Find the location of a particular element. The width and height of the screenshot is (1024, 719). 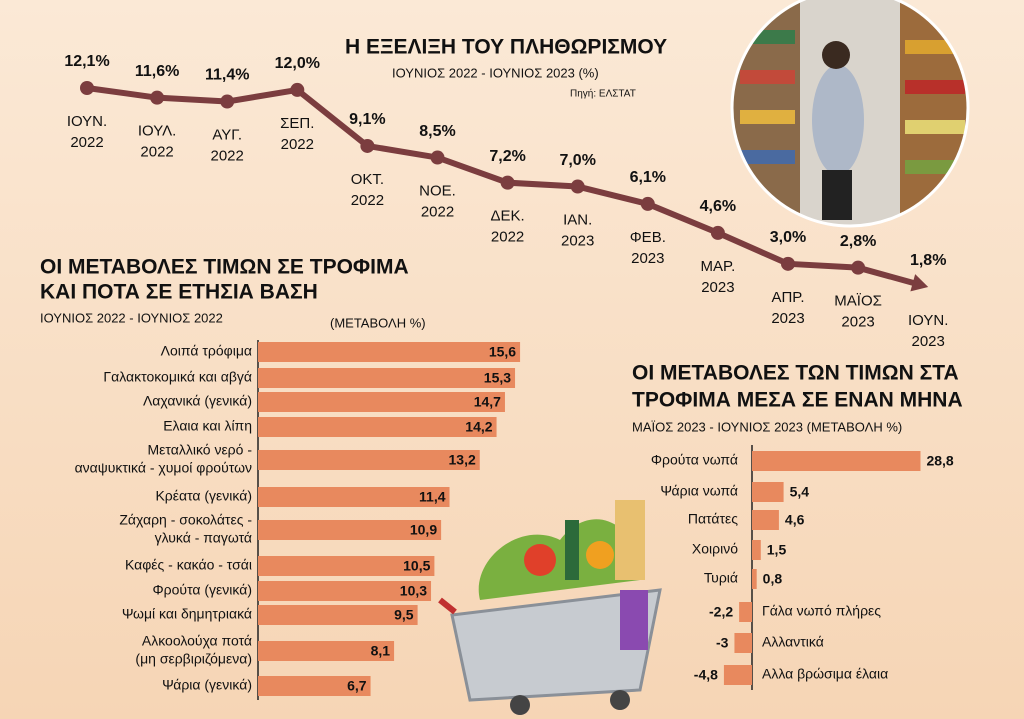

y-tick-label: Γαλακτοκομικά και αβγά is located at coordinates (177, 377).